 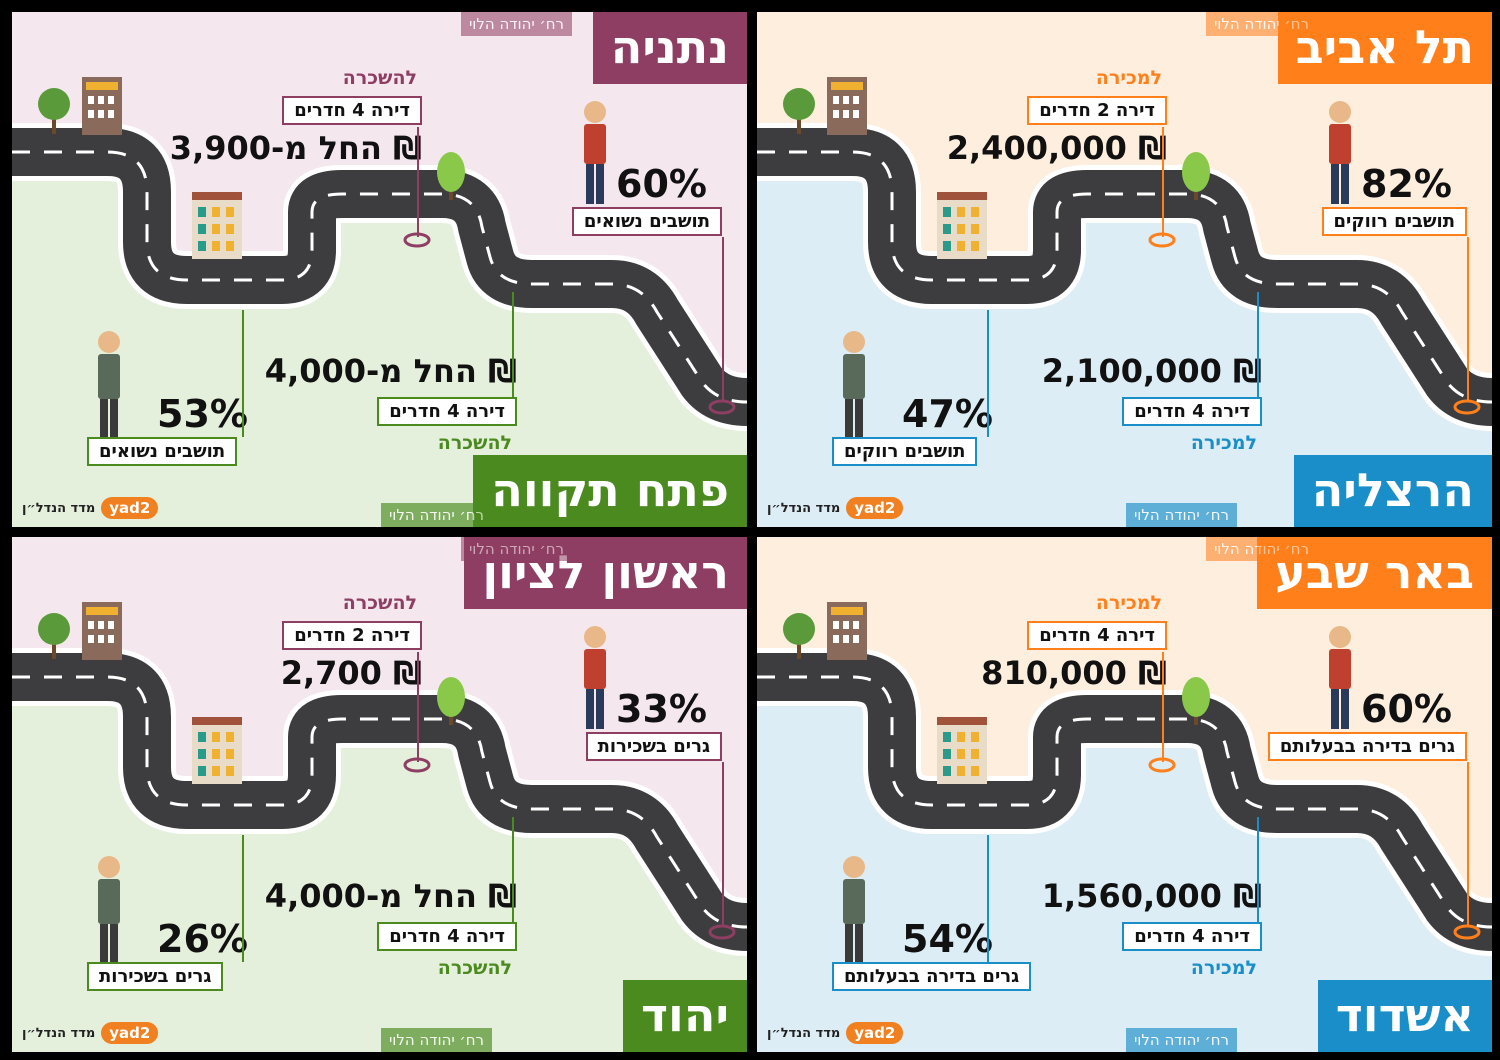 I want to click on top-stat-box: גרים בשכירות, so click(x=653, y=746).